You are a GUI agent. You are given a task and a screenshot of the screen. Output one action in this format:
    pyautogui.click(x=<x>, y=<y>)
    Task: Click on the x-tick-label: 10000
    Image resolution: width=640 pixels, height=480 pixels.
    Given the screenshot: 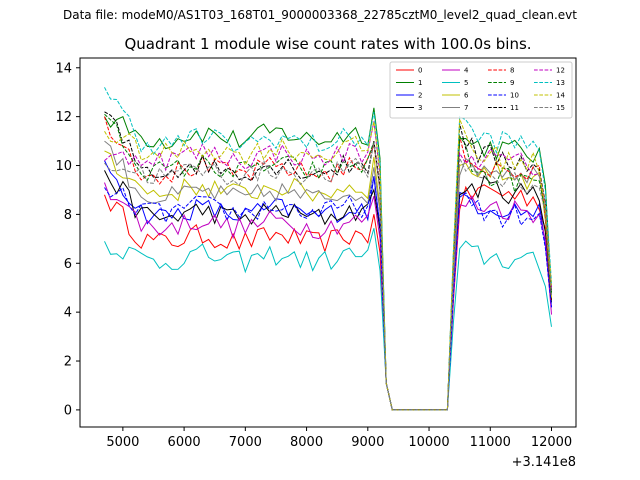 What is the action you would take?
    pyautogui.click(x=428, y=442)
    